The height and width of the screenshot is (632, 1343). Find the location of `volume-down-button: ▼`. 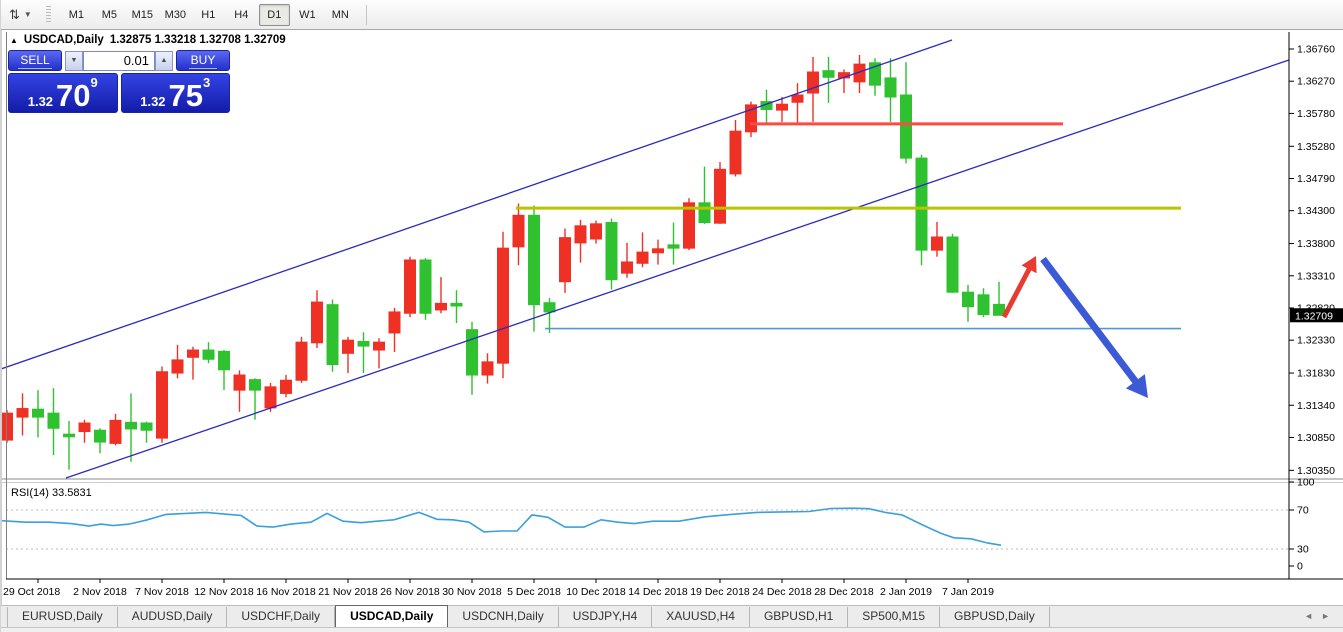

volume-down-button: ▼ is located at coordinates (74, 60).